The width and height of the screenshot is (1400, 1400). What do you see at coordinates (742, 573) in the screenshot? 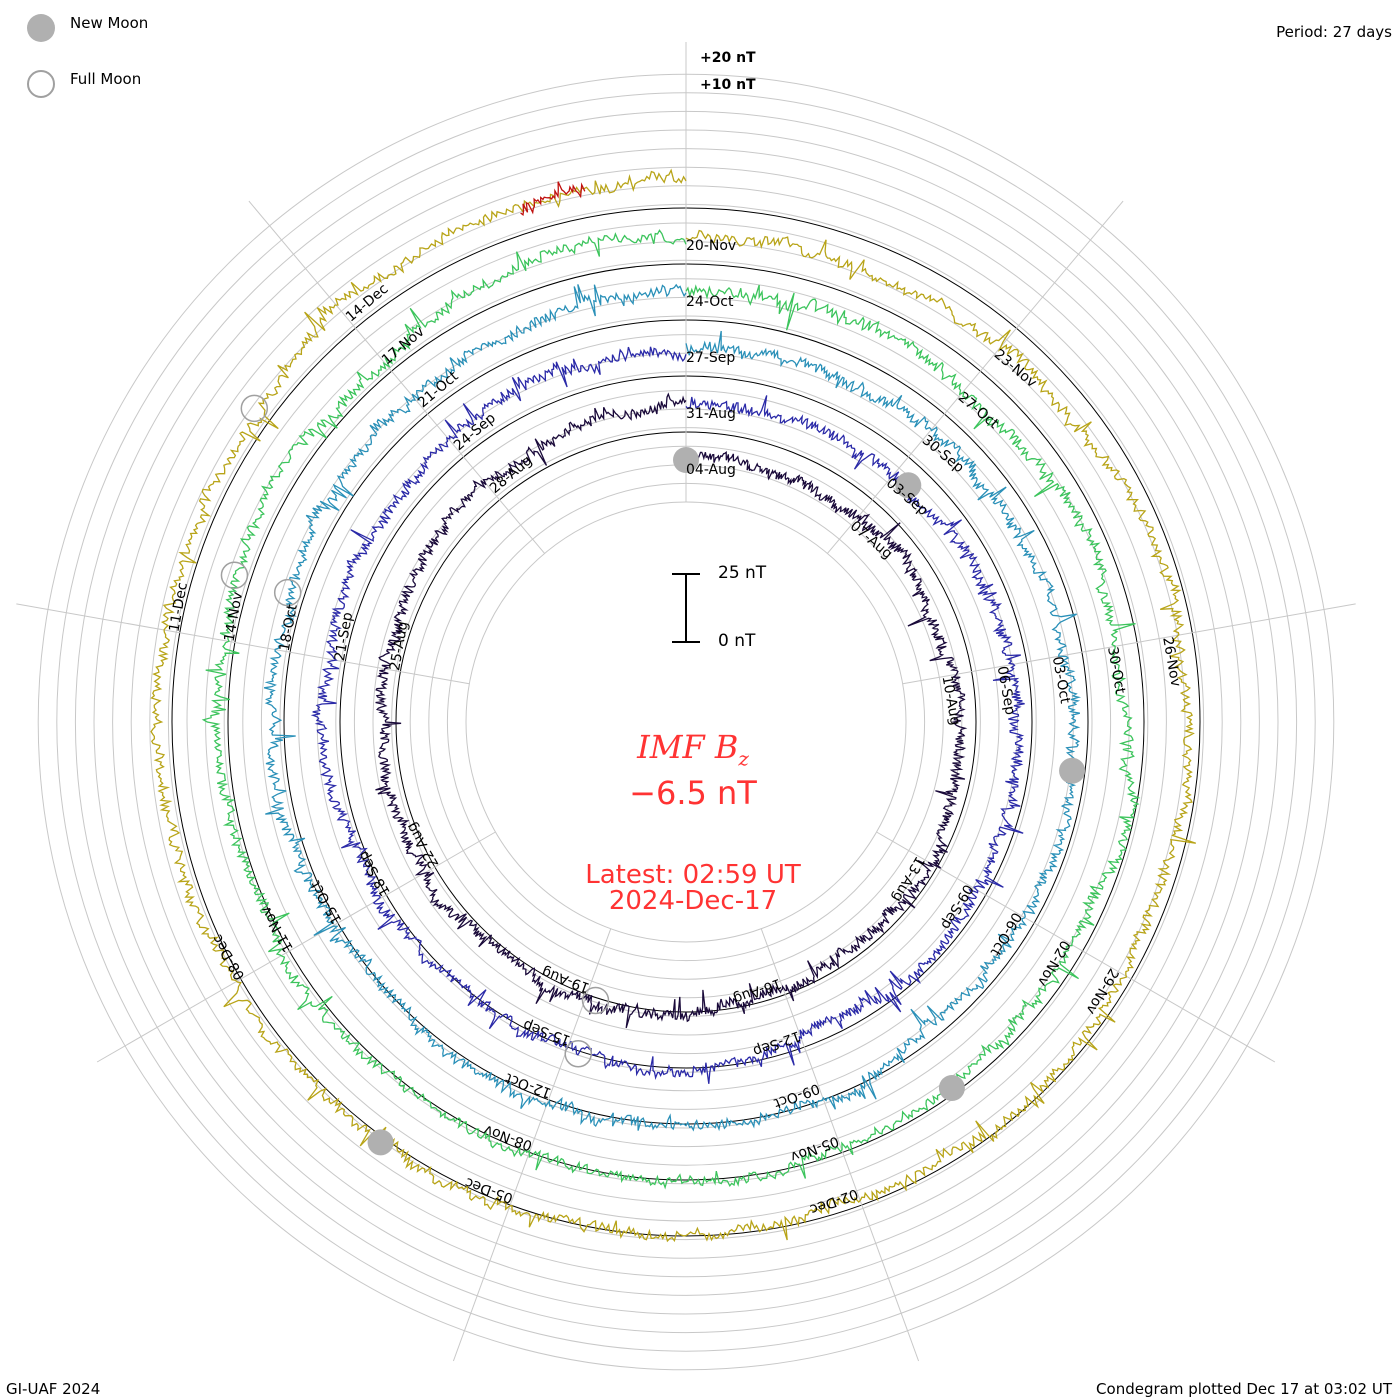
I see `scale-top-label: 25 nT` at bounding box center [742, 573].